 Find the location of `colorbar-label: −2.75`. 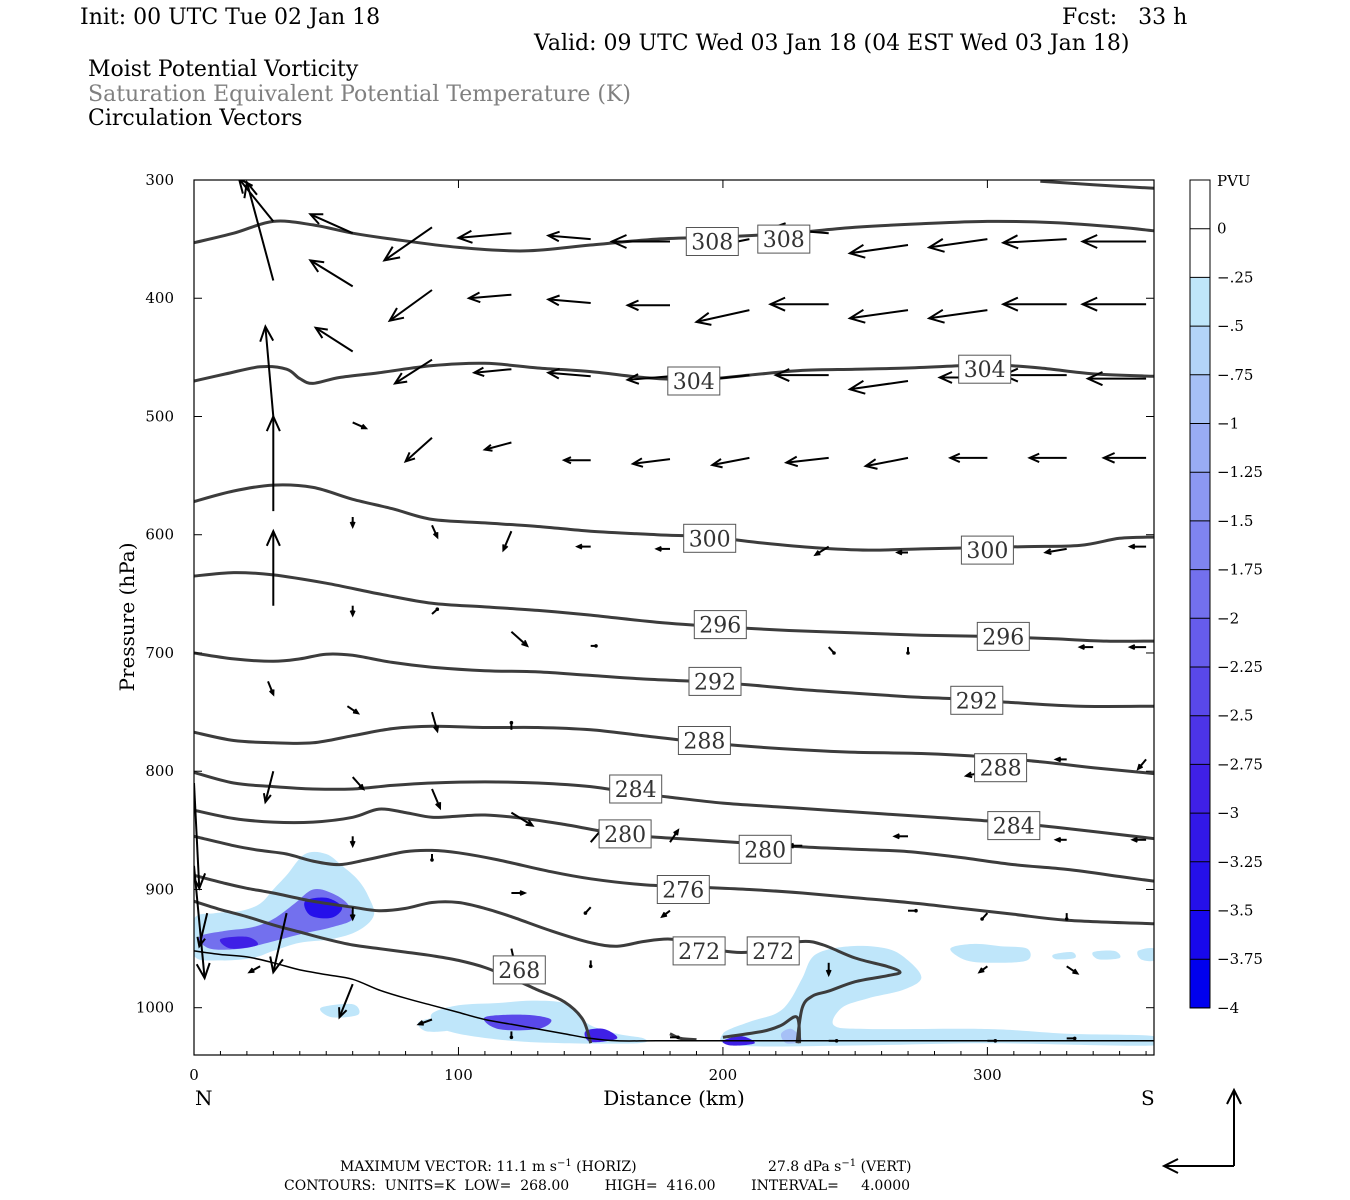

colorbar-label: −2.75 is located at coordinates (1240, 764).